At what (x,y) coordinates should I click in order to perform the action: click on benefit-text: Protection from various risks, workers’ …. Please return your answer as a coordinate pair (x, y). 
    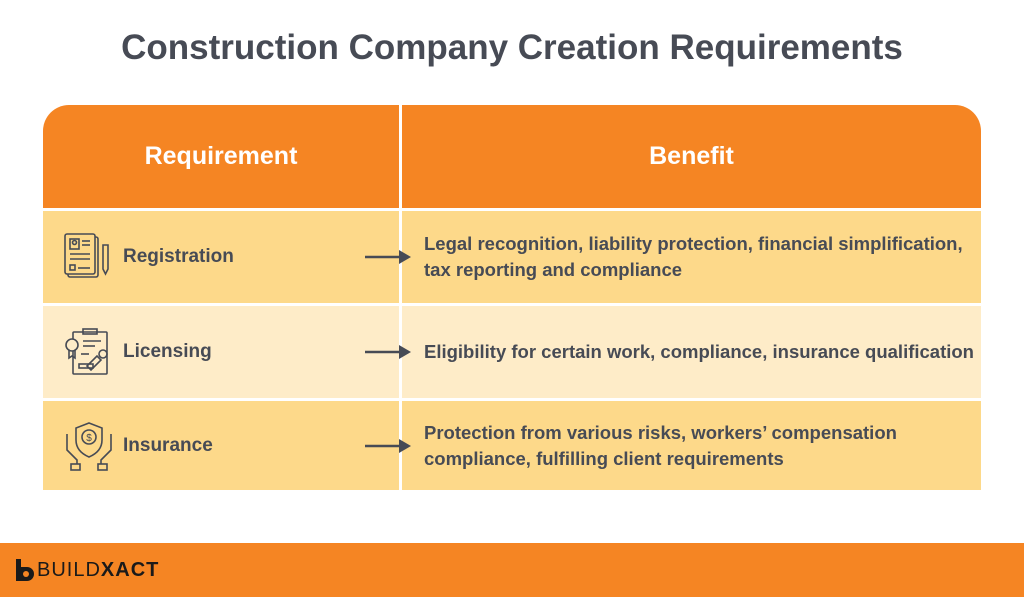
    Looking at the image, I should click on (690, 445).